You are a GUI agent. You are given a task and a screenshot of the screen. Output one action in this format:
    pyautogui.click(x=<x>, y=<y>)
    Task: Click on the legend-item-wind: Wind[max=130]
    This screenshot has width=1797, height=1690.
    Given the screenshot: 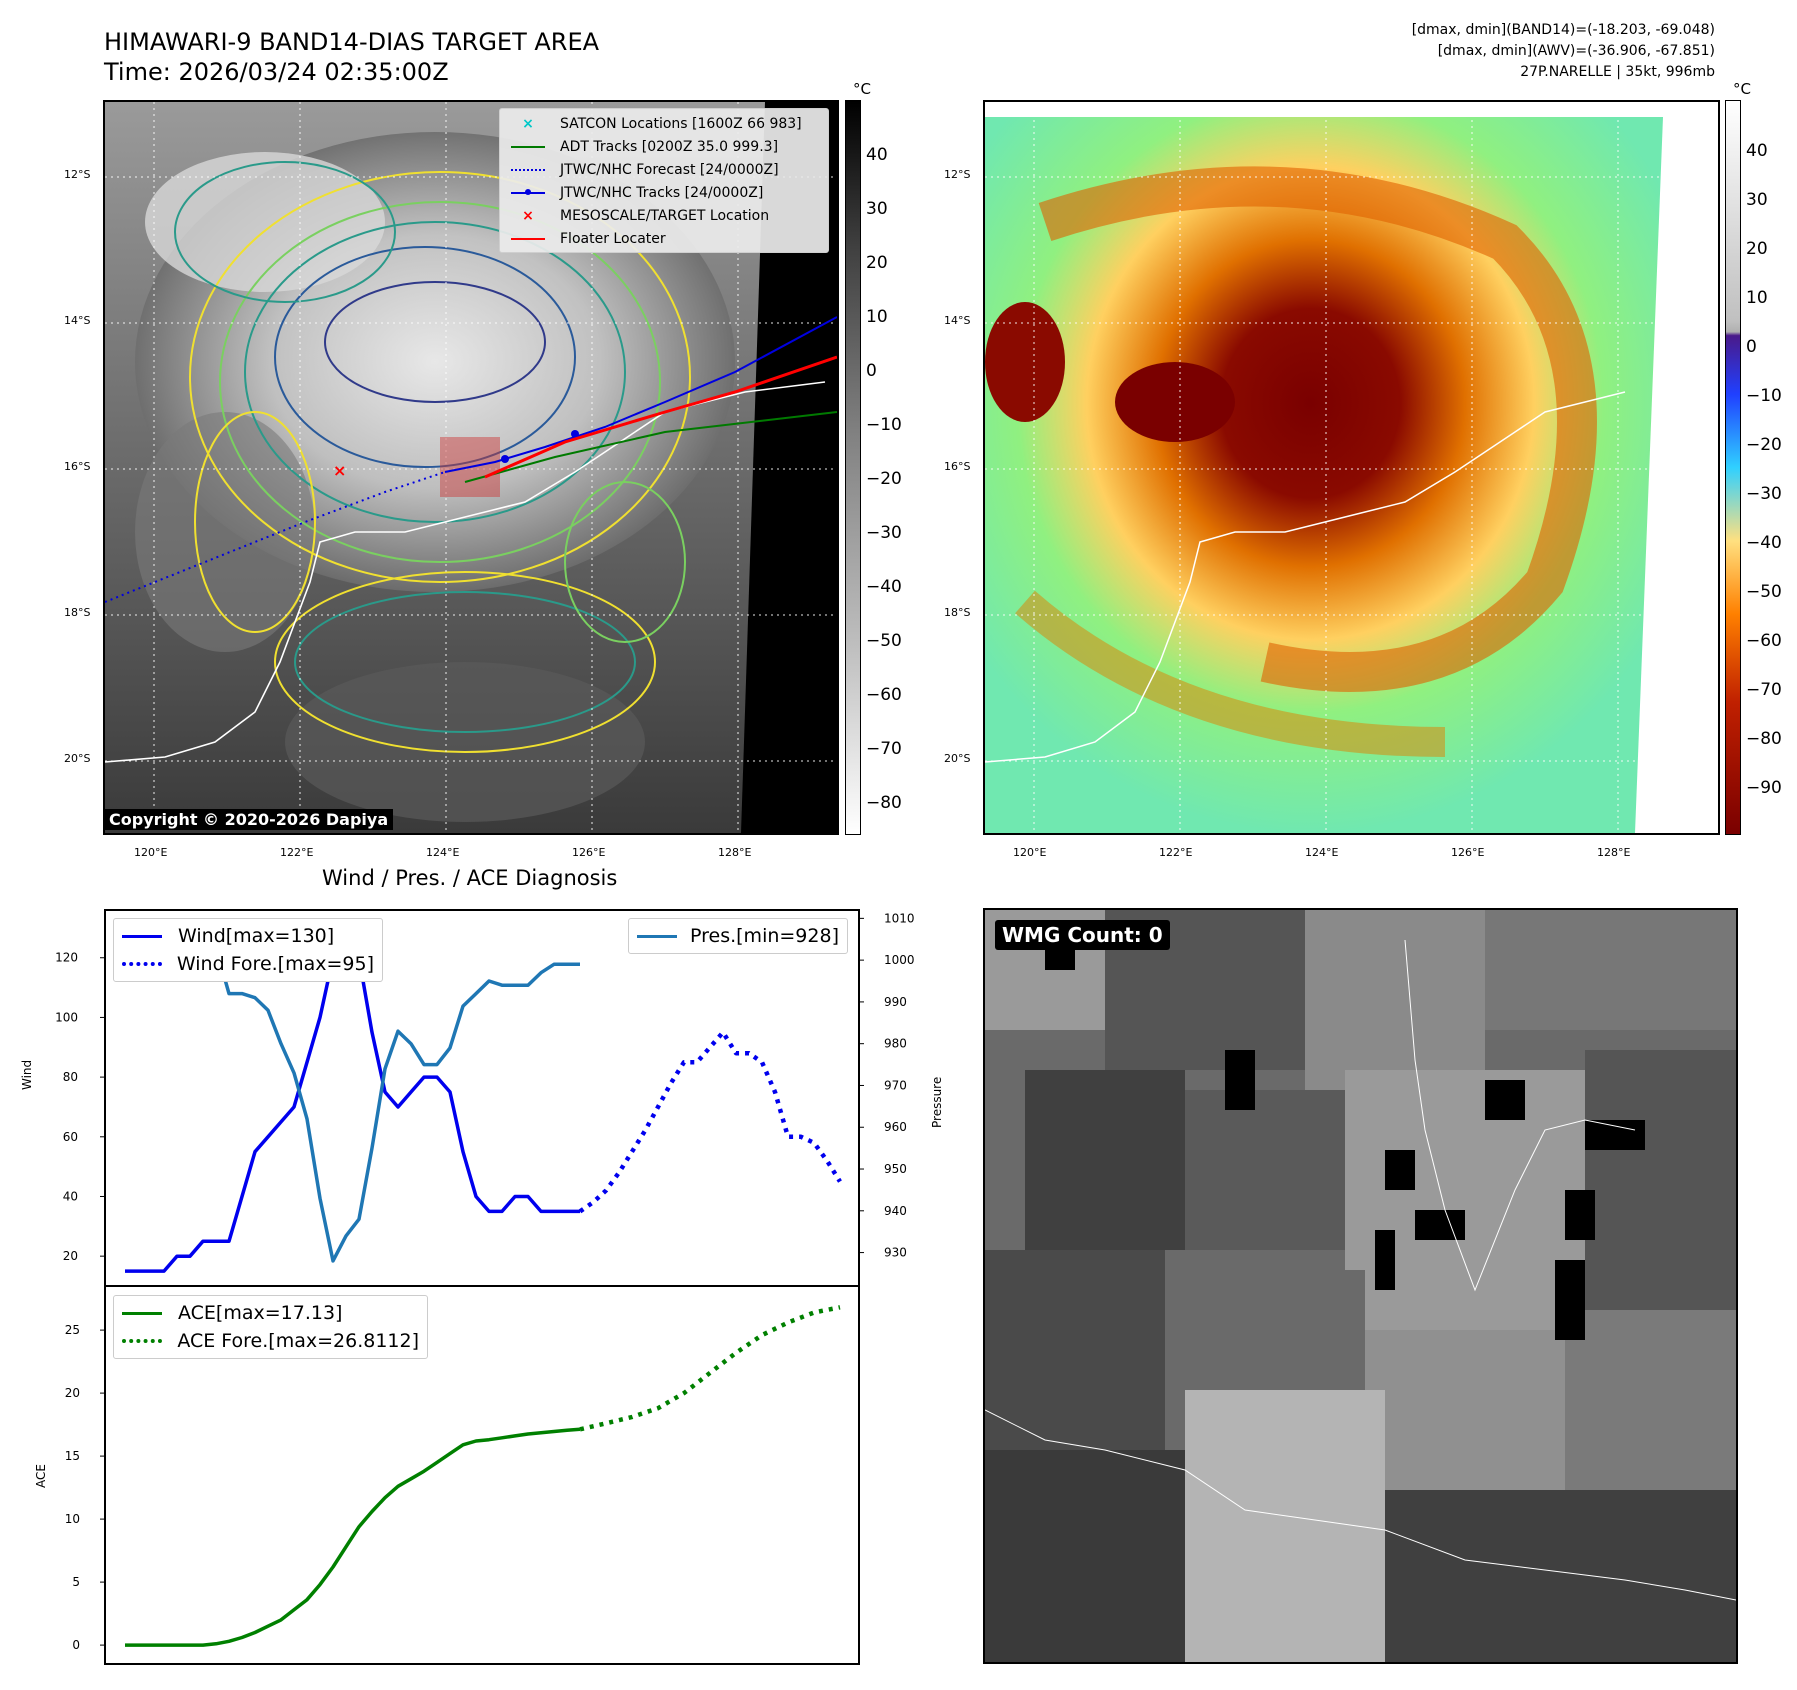 What is the action you would take?
    pyautogui.click(x=248, y=936)
    